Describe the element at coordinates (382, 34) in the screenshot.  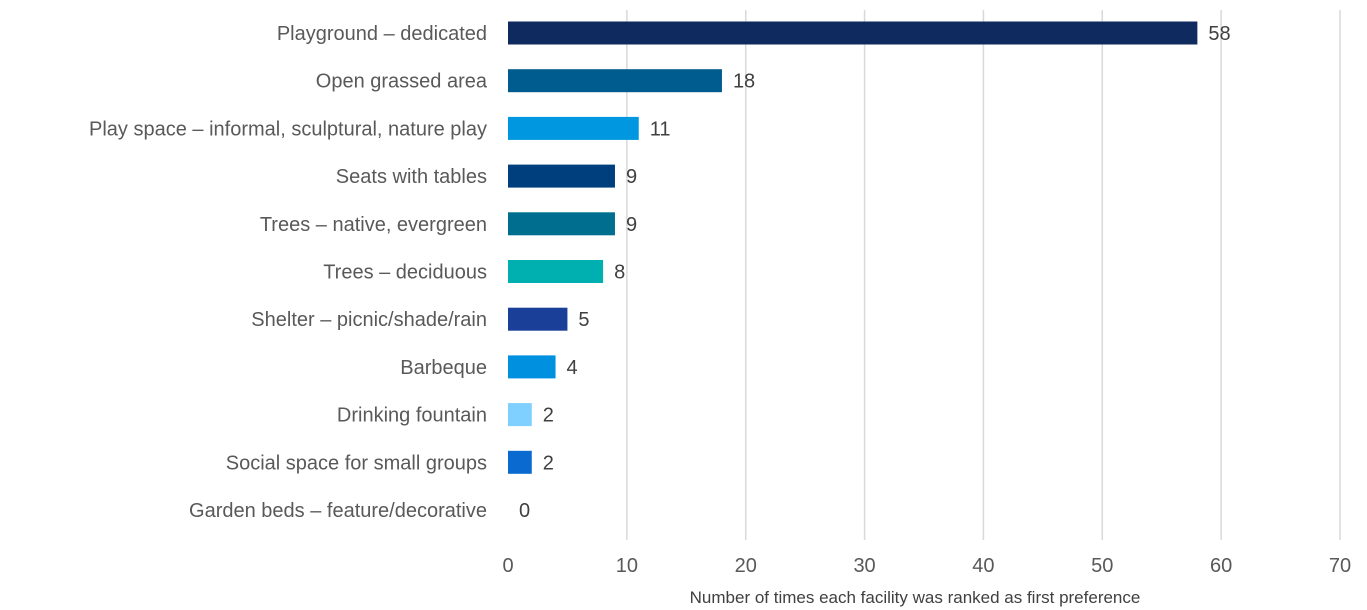
I see `category-label: Playground – dedicated` at that location.